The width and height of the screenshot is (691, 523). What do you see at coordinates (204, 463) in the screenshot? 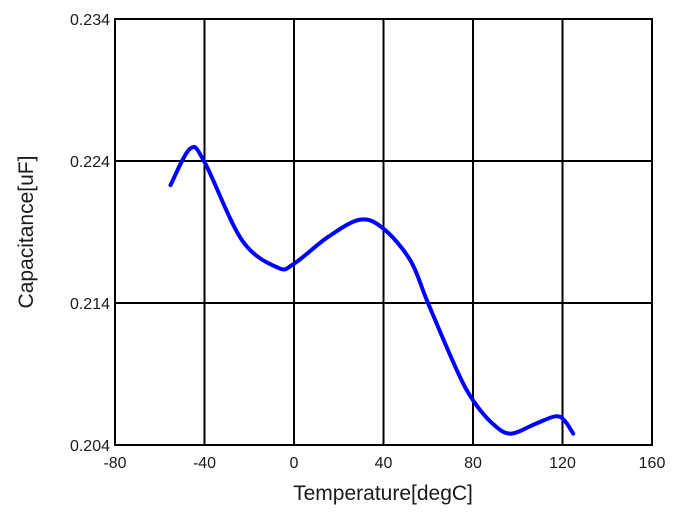
I see `x-tick-label: -40` at bounding box center [204, 463].